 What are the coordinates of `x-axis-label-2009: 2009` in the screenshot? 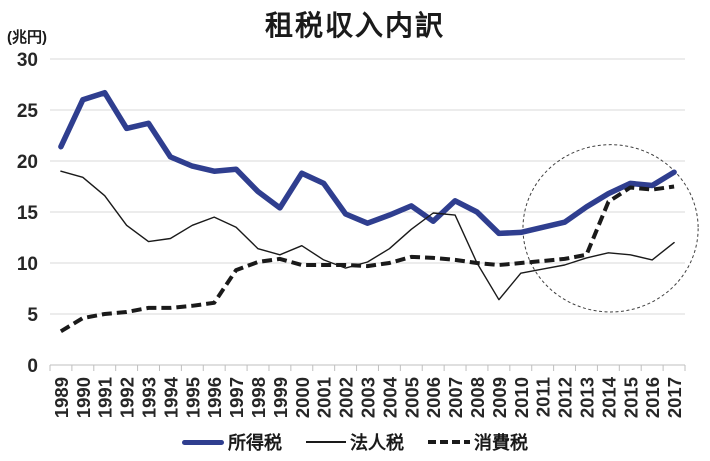 It's located at (499, 397).